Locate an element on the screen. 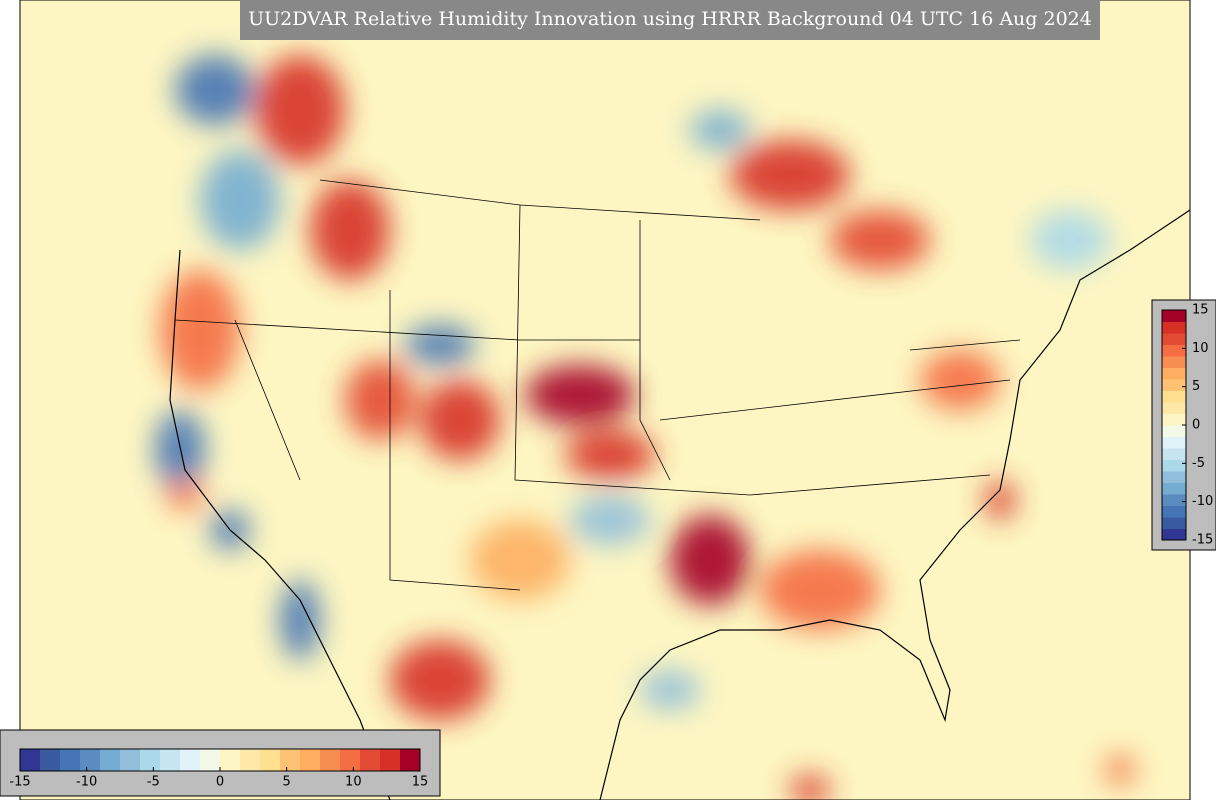 This screenshot has width=1216, height=800. title-box is located at coordinates (670, 20).